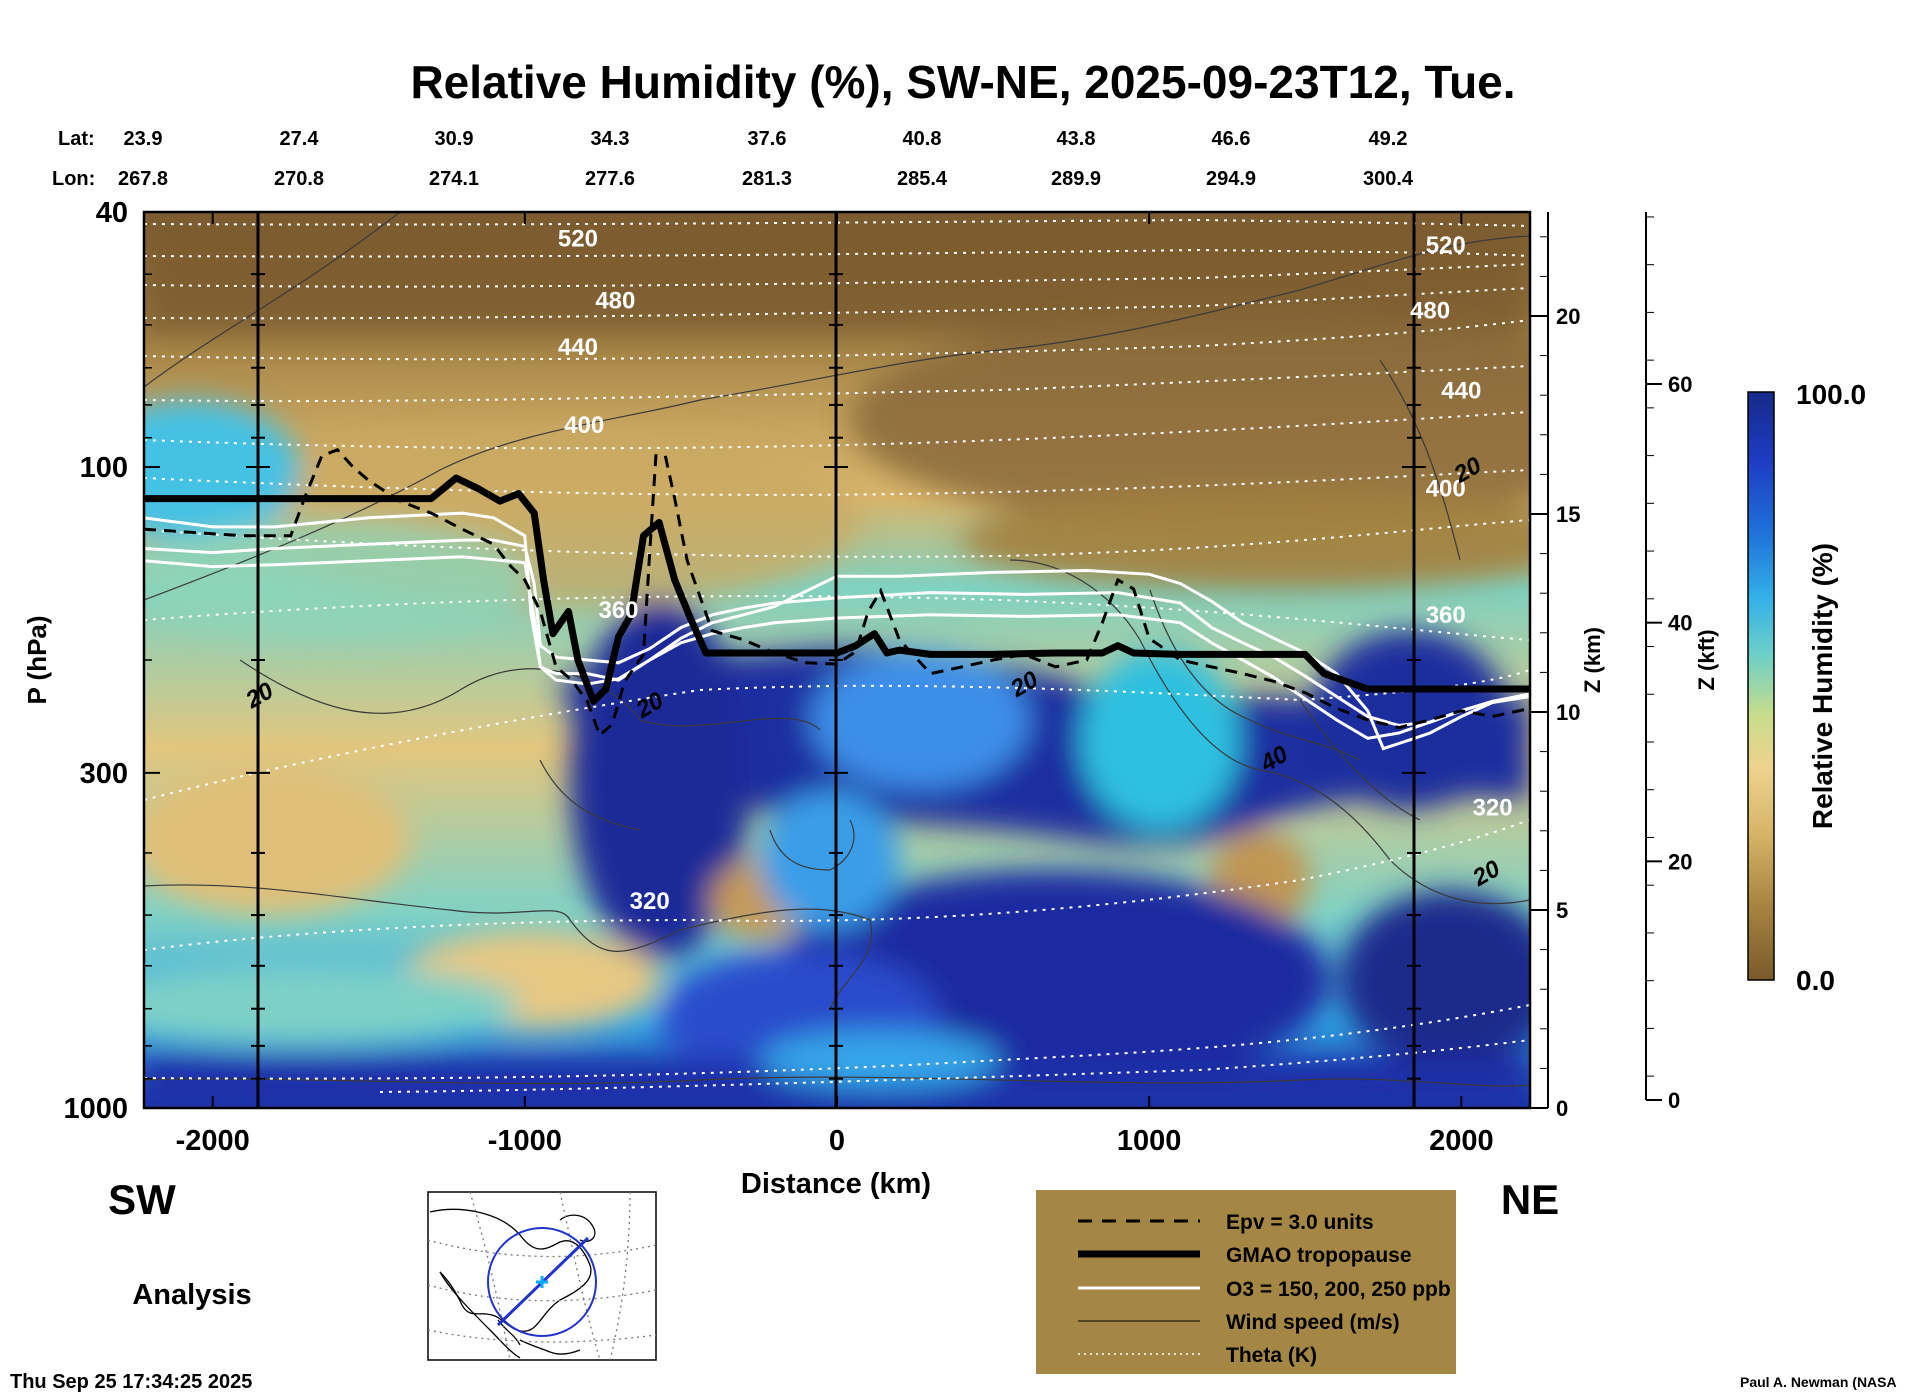  I want to click on globe-map-icon, so click(542, 1276).